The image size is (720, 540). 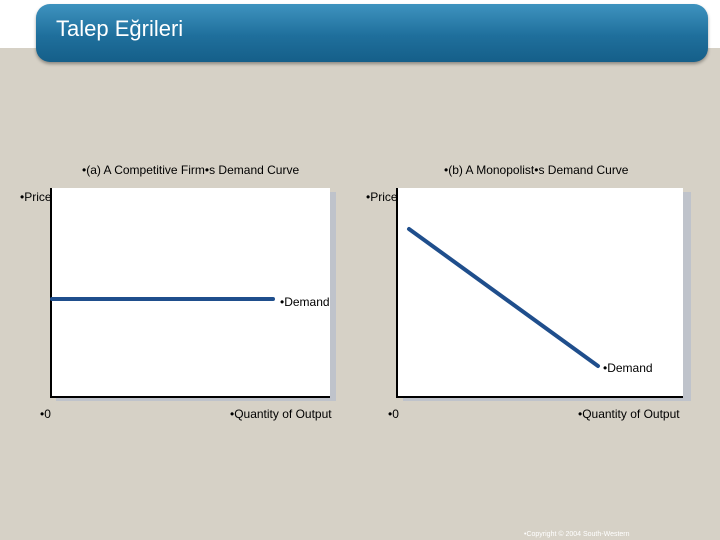 What do you see at coordinates (577, 534) in the screenshot?
I see `copyright-footer: •Copyright © 2004 South-Western` at bounding box center [577, 534].